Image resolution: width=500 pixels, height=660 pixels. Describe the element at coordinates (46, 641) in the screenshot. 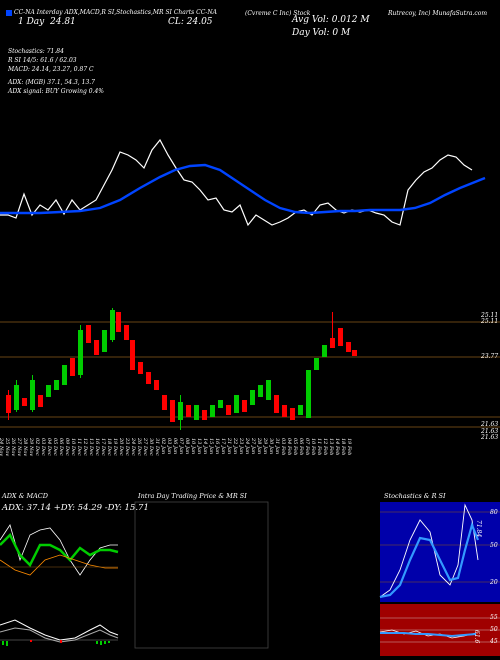

I see `macd-histogram-red` at that location.